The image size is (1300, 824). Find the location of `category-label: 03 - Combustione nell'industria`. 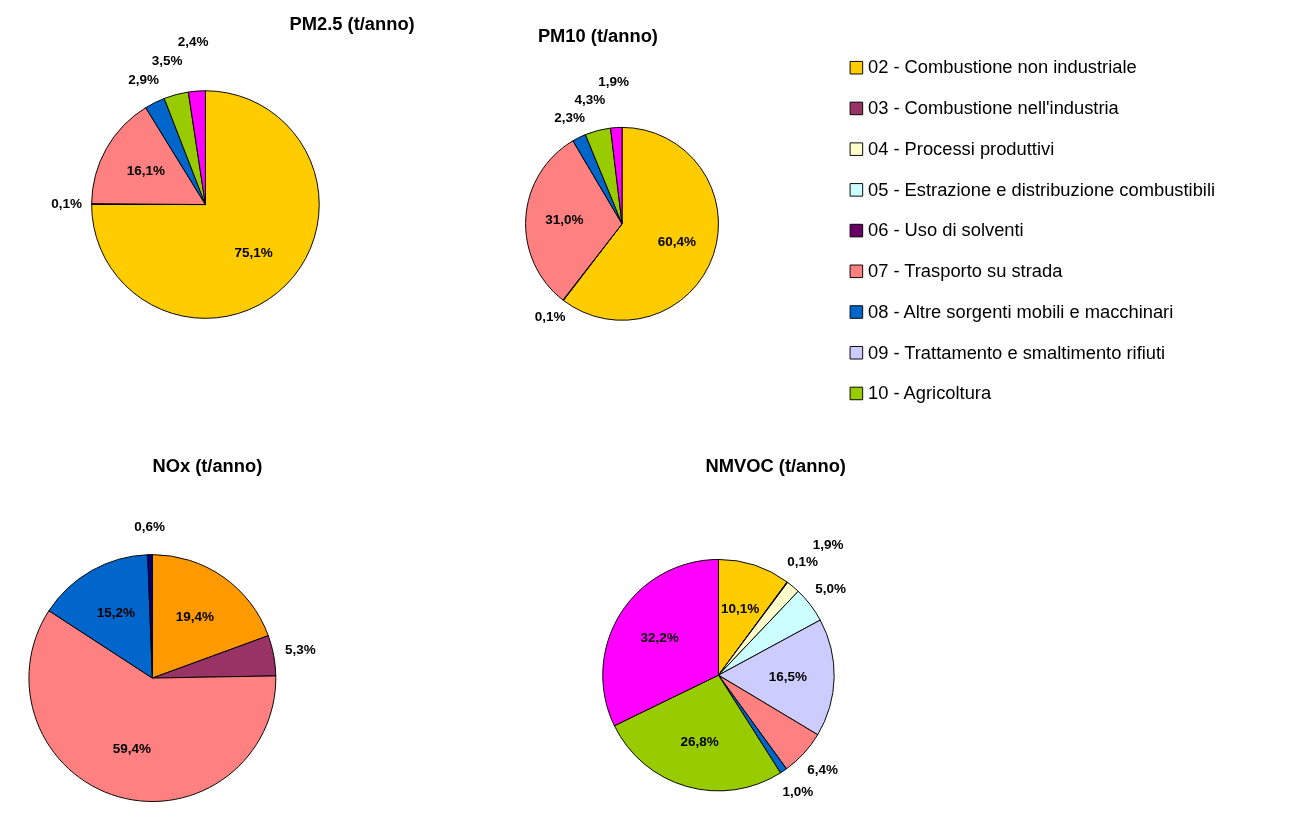

category-label: 03 - Combustione nell'industria is located at coordinates (993, 108).